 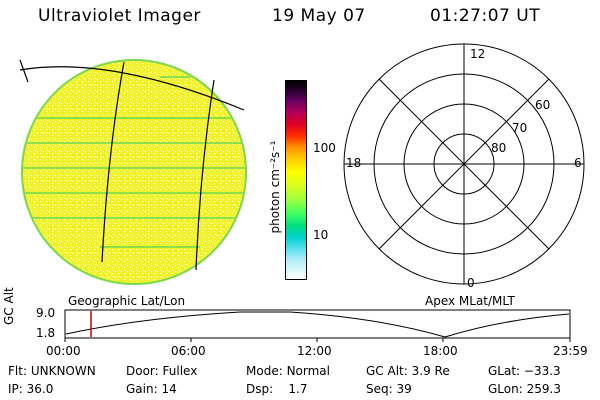 What do you see at coordinates (570, 351) in the screenshot?
I see `xtick-2359: 23:59` at bounding box center [570, 351].